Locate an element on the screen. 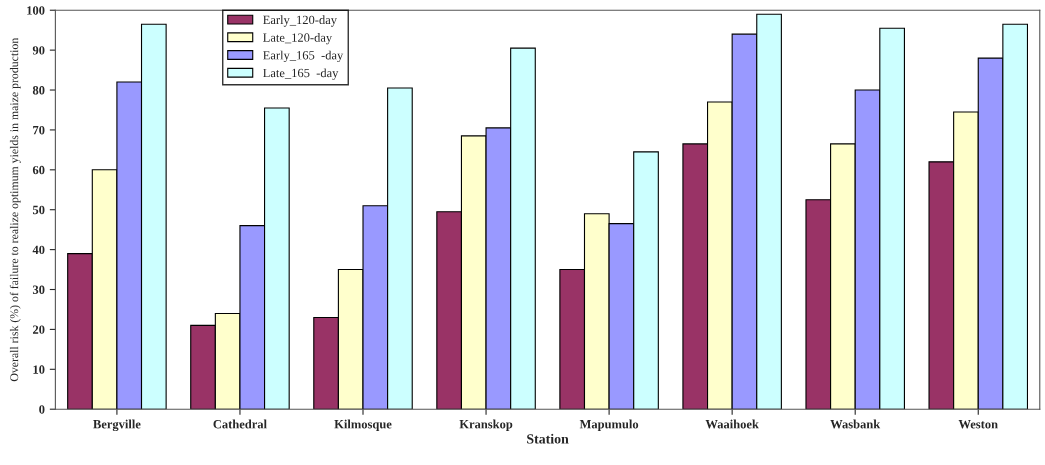 Image resolution: width=1045 pixels, height=465 pixels. legend-label: Early_165 -day is located at coordinates (303, 56).